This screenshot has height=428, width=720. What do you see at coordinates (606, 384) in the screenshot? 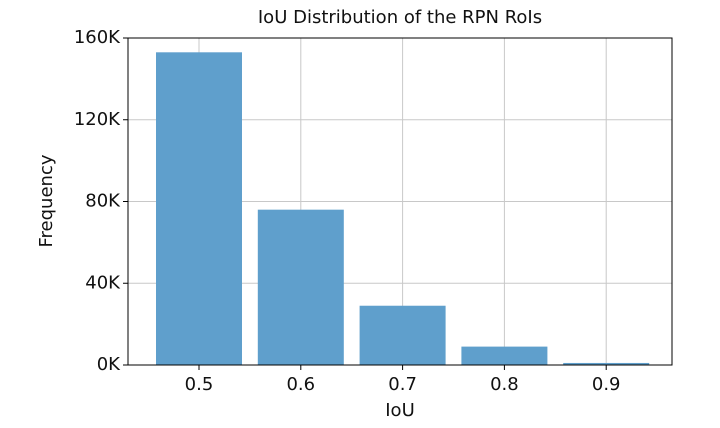
I see `x-tick-label: 0.9` at bounding box center [606, 384].